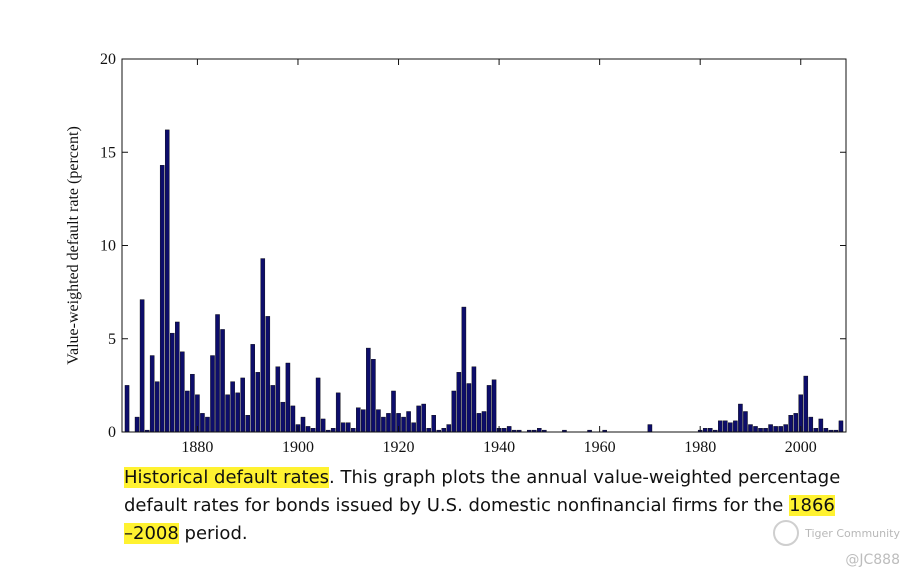  Describe the element at coordinates (449, 428) in the screenshot. I see `bar-1930` at that location.